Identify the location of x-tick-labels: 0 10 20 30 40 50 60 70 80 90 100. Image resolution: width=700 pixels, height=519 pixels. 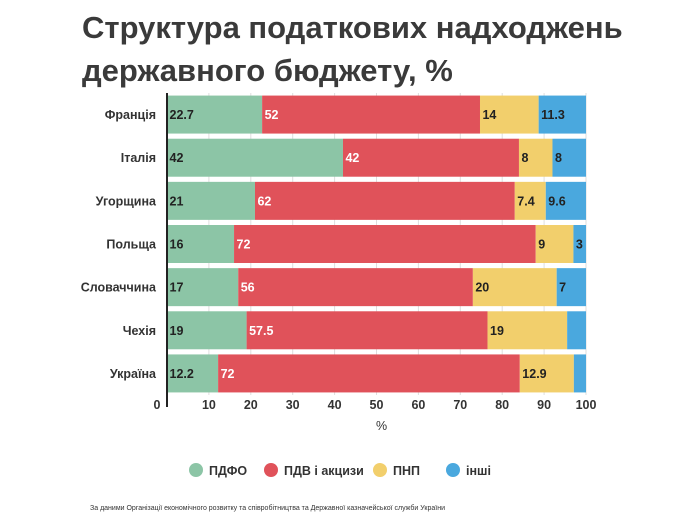
(375, 405).